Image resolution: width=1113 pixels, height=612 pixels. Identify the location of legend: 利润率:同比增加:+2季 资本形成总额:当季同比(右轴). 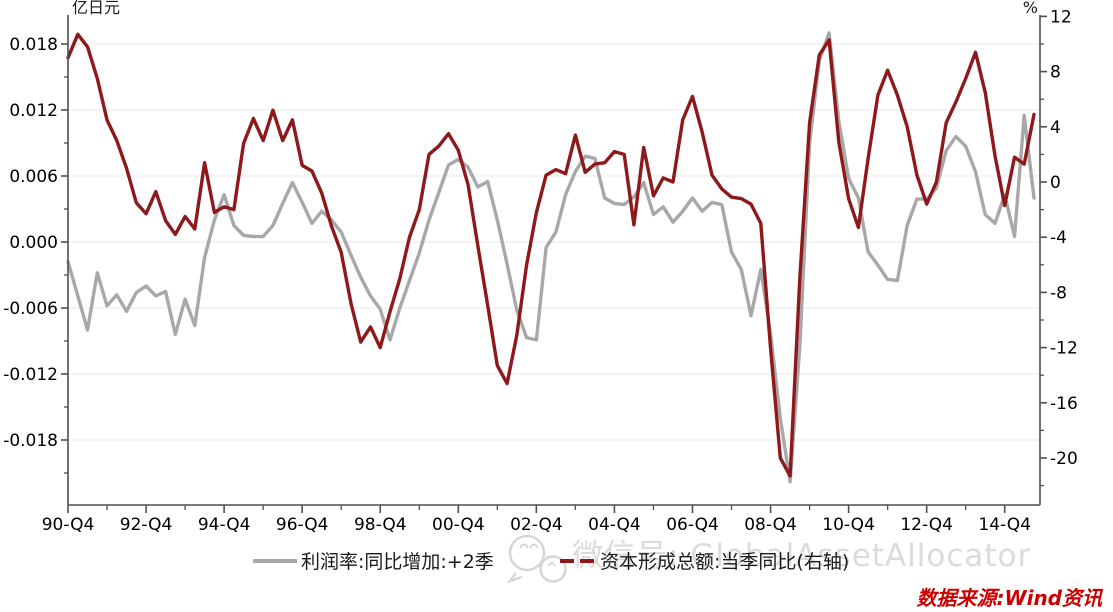
(551, 562).